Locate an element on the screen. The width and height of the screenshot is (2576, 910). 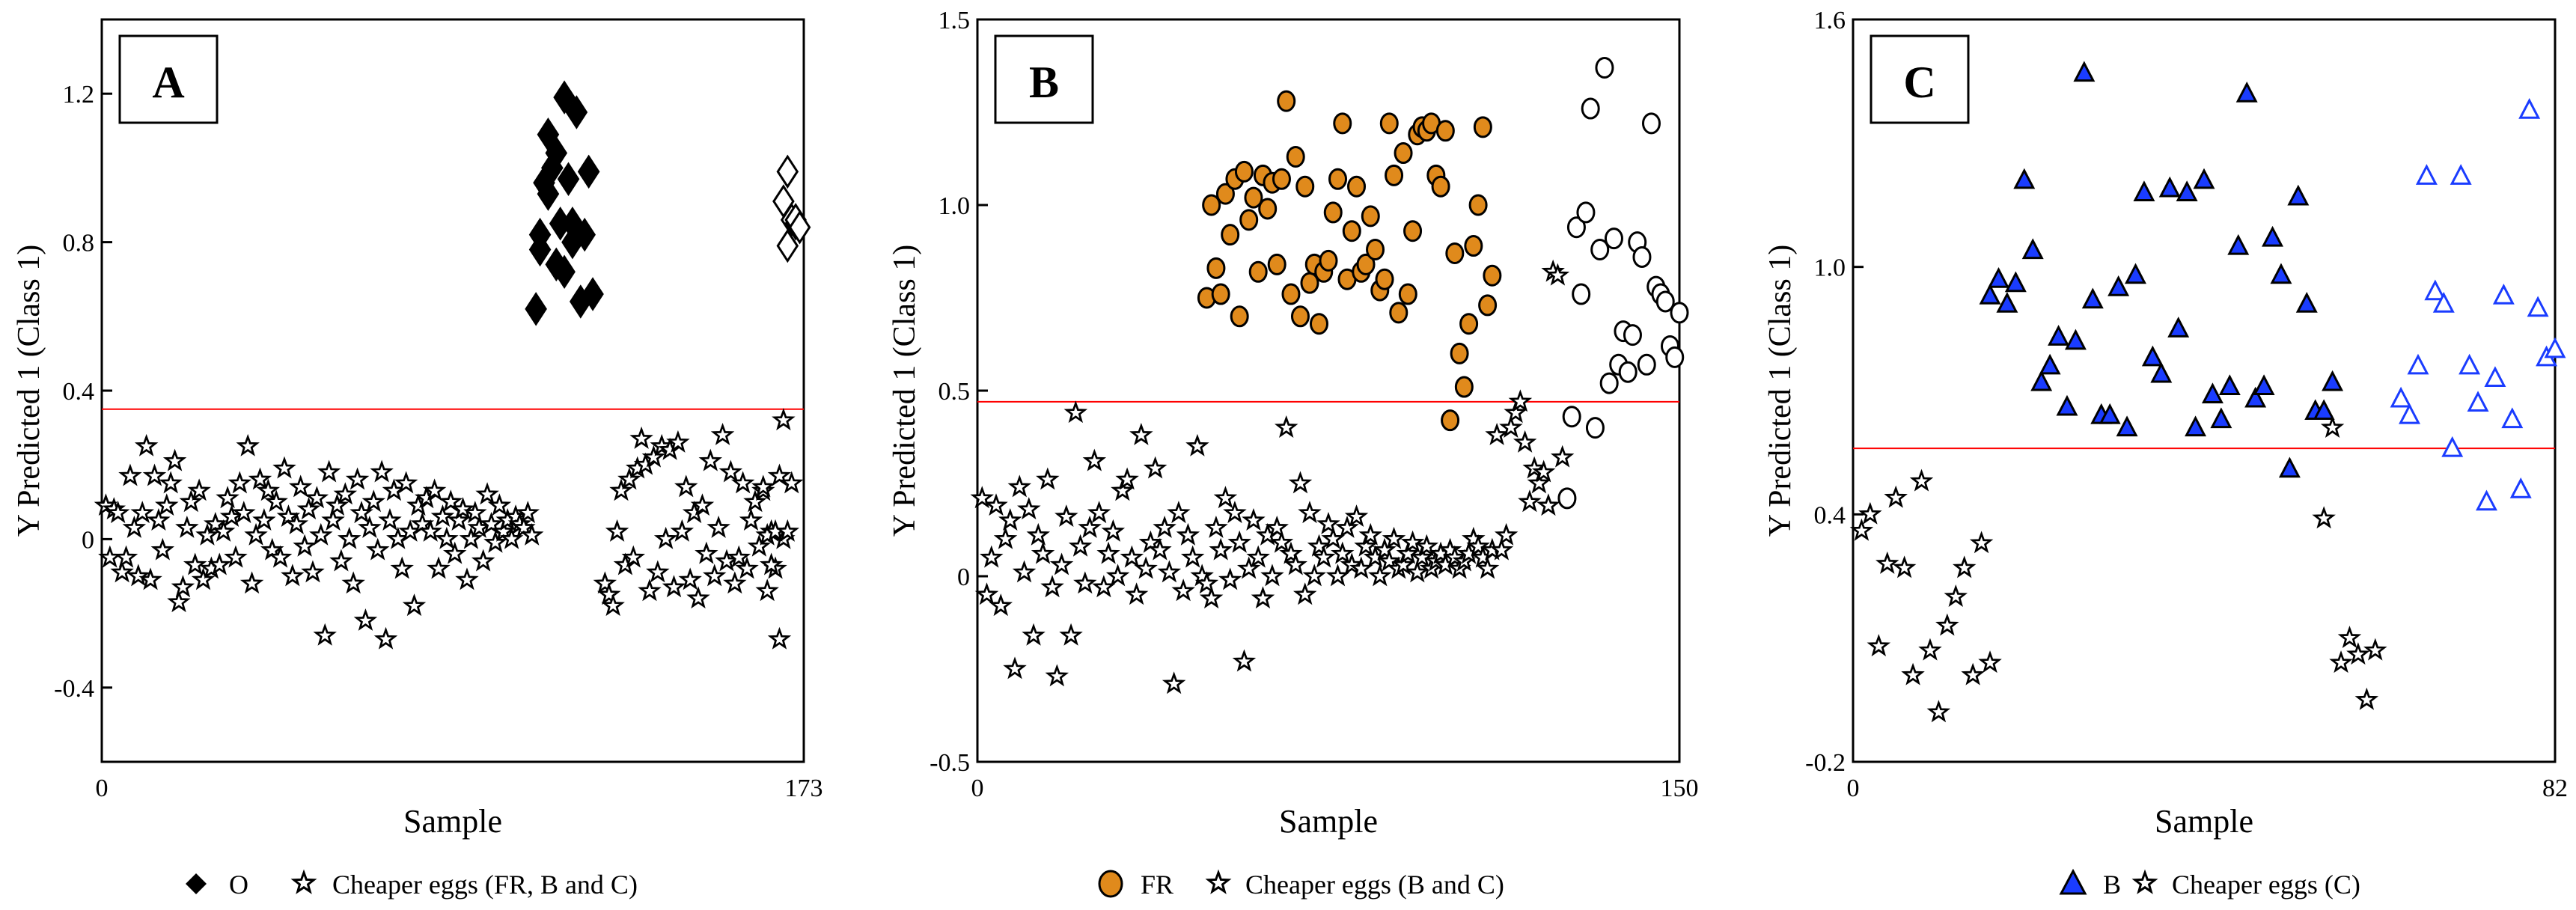
y-tick-label-b: 1.0 is located at coordinates (954, 206).